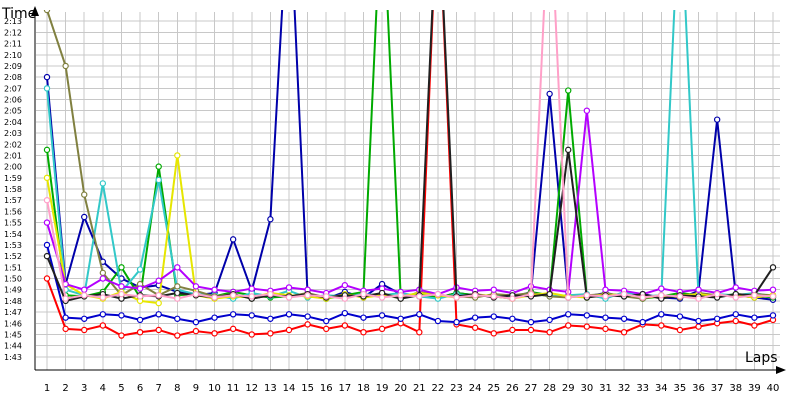  What do you see at coordinates (363, 388) in the screenshot?
I see `x-tick-label: 18` at bounding box center [363, 388].